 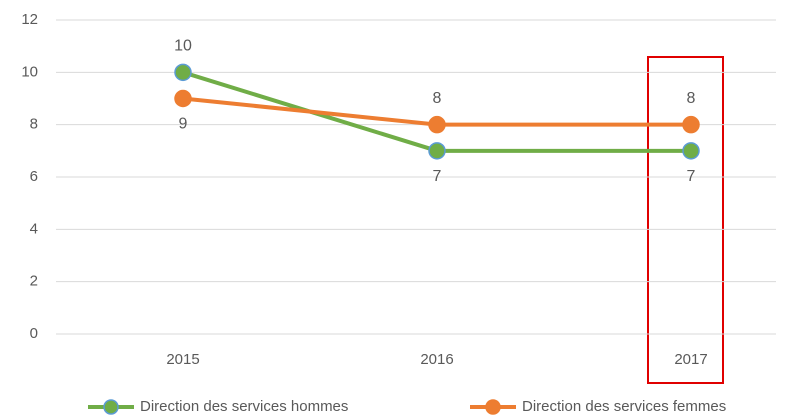 I want to click on x-tick-label: 2017, so click(x=690, y=359).